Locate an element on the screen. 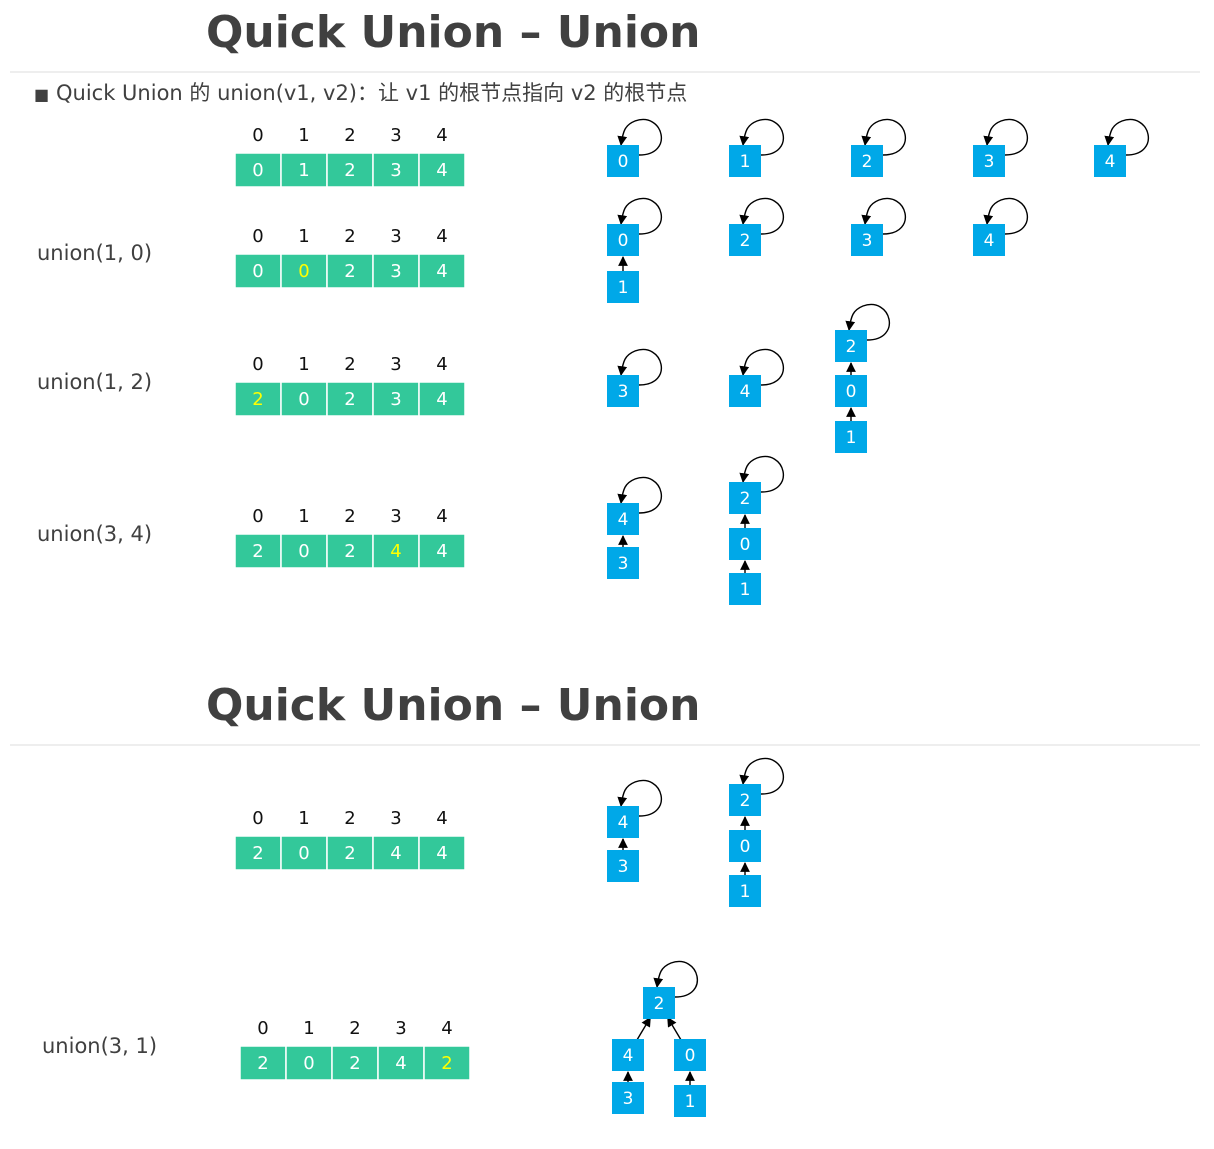 This screenshot has width=1214, height=1149. step-union-1-2: union(1, 2) 0 1 2 3 4 2 0 2 3 4 3 4 2 0 1 is located at coordinates (464, 378).